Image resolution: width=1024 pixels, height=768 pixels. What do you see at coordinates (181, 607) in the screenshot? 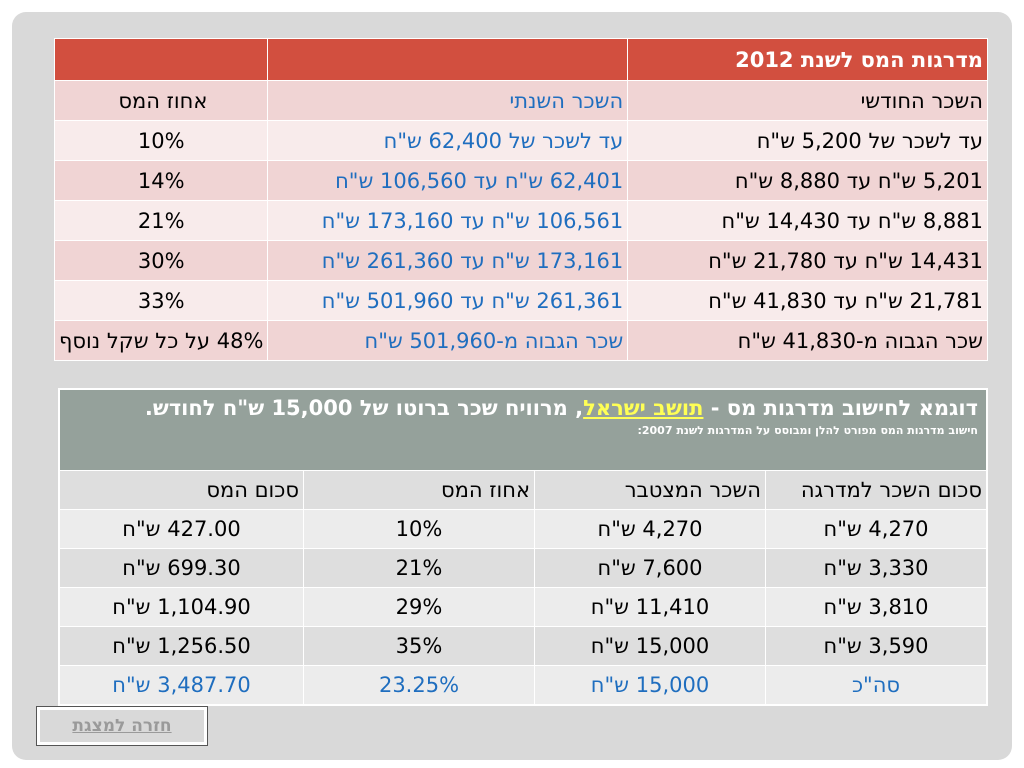
I see `tax-amount-cell: 1,104.90 ש"ח` at bounding box center [181, 607].